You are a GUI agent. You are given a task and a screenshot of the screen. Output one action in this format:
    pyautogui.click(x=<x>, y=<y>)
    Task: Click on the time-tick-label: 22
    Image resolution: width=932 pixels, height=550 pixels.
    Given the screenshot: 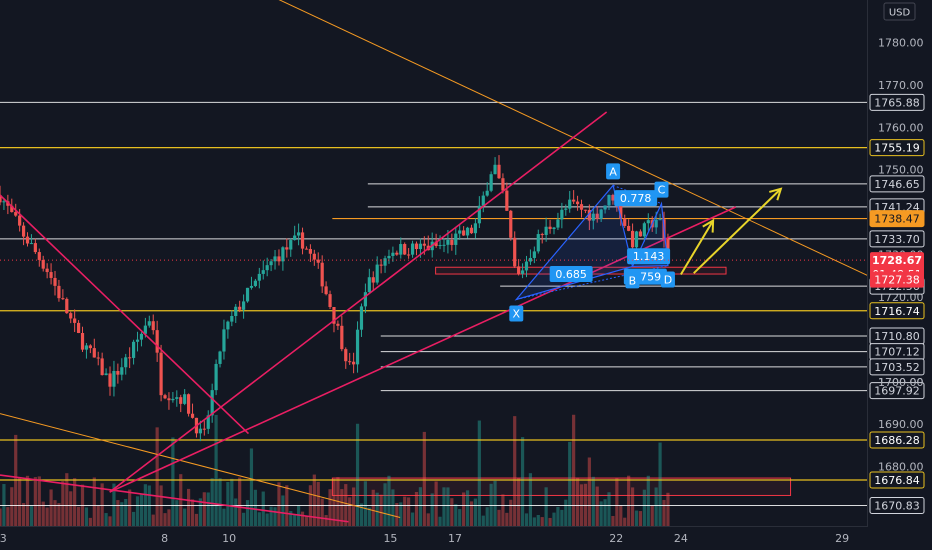 What is the action you would take?
    pyautogui.click(x=616, y=538)
    